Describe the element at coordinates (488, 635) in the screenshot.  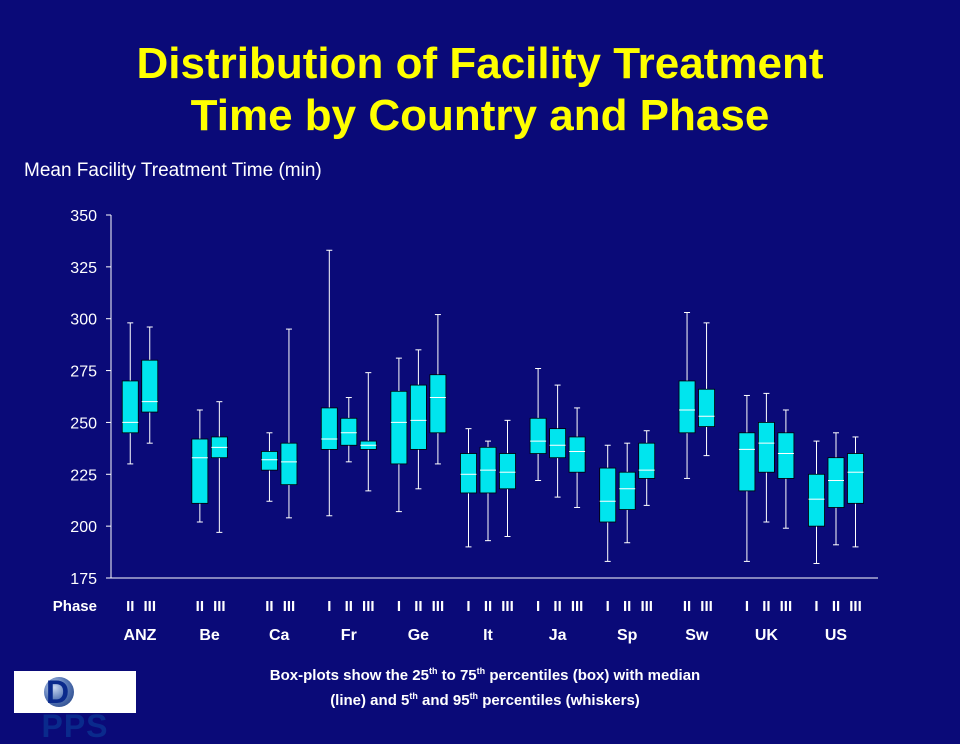
I see `group-label: It` at that location.